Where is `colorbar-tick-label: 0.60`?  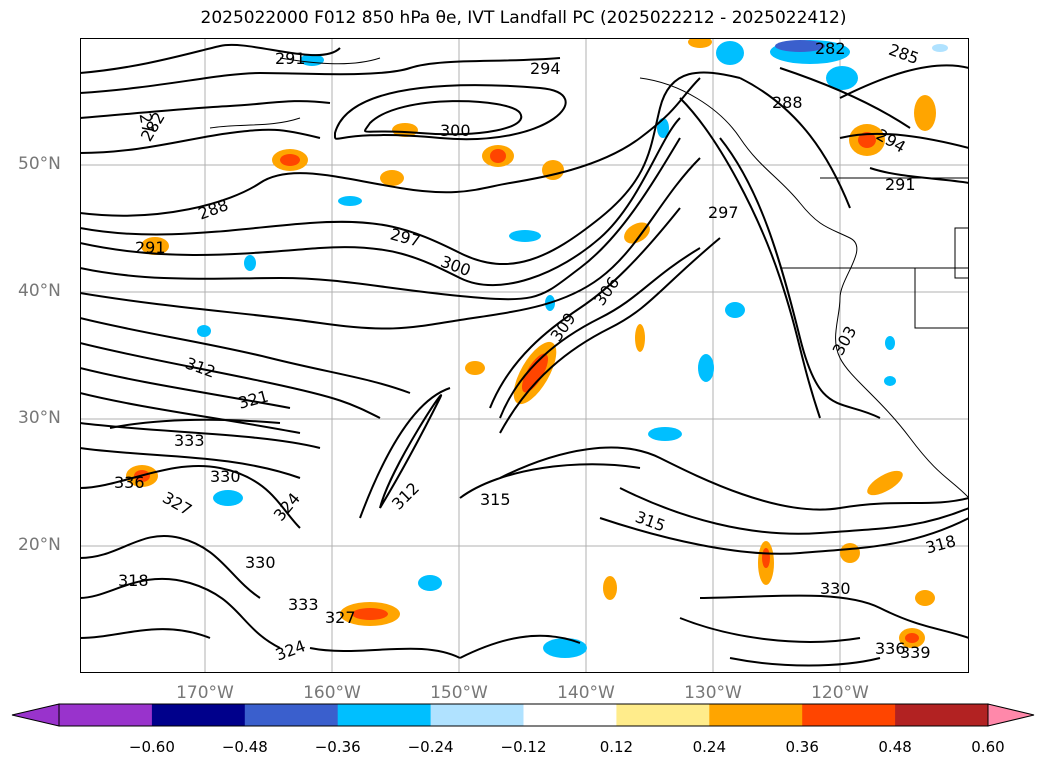 colorbar-tick-label: 0.60 is located at coordinates (988, 747).